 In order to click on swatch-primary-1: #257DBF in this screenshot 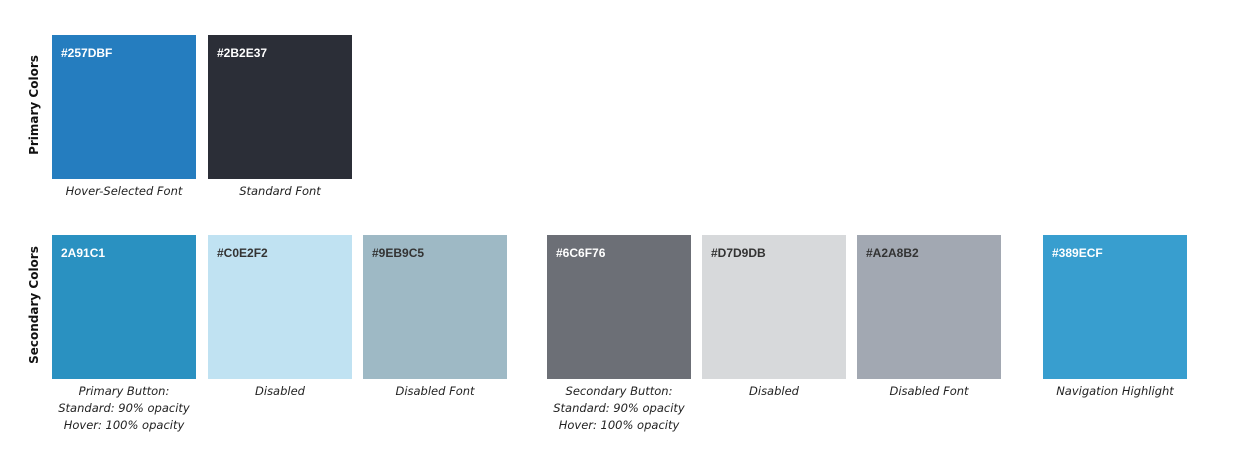, I will do `click(124, 107)`.